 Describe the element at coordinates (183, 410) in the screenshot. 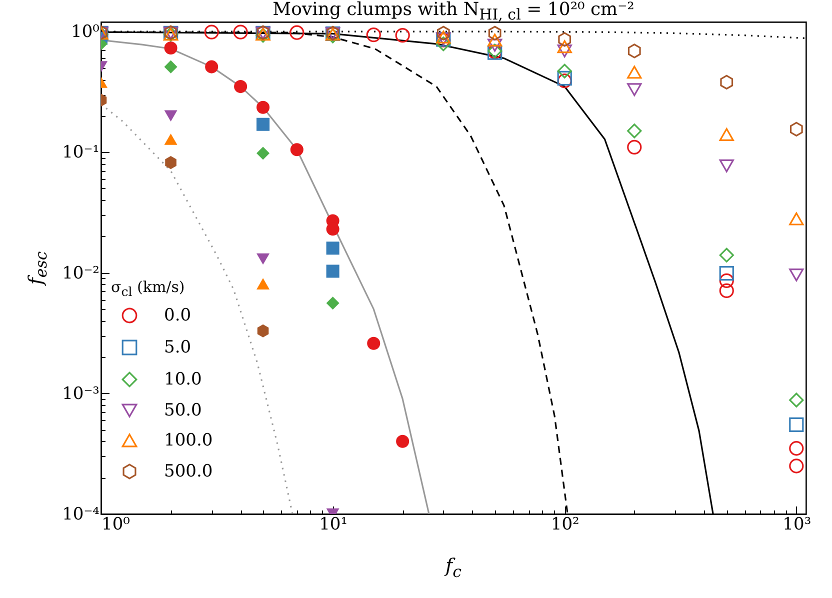

I see `legend-label: 50.0` at that location.